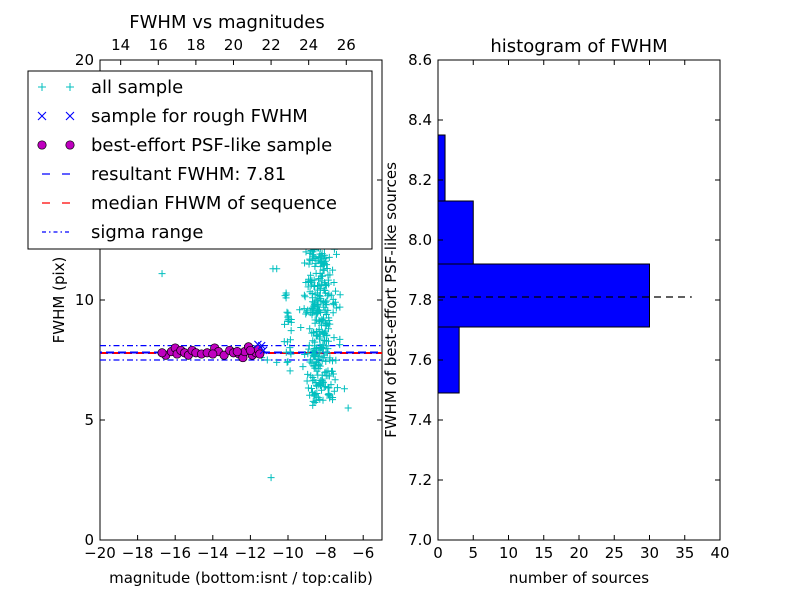 The height and width of the screenshot is (600, 800). What do you see at coordinates (438, 553) in the screenshot?
I see `x-tick-label: 0` at bounding box center [438, 553].